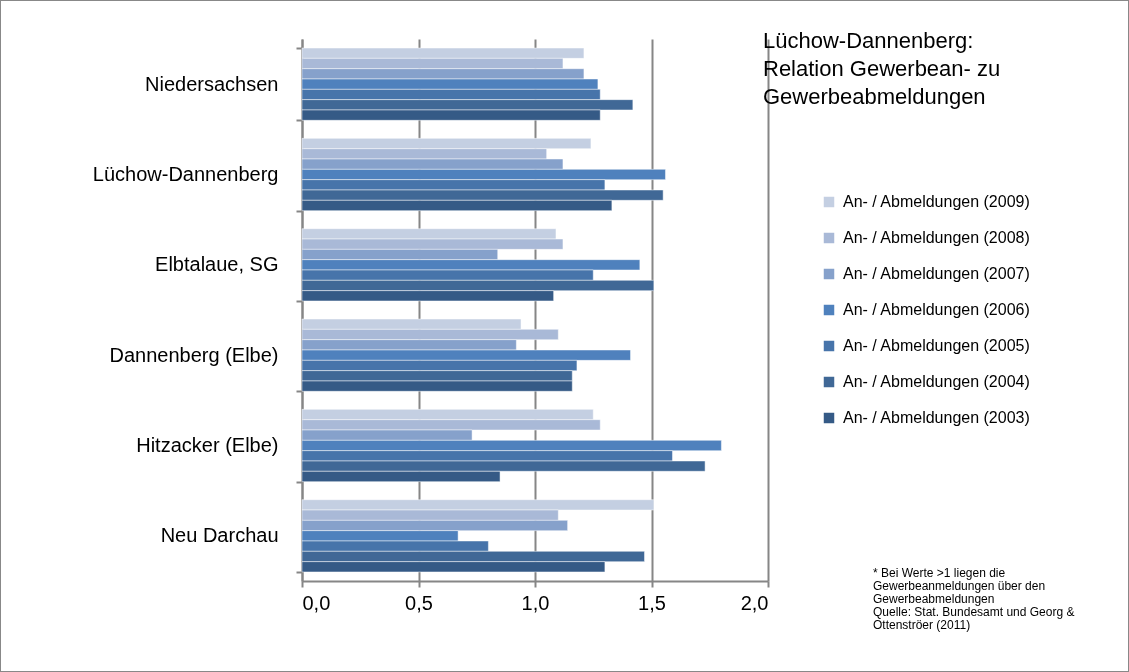  I want to click on text: * Bei Werte >1 liegen die Gewerbeanmeldungen über den Gewerbeabmeldungen, so click(960, 586).